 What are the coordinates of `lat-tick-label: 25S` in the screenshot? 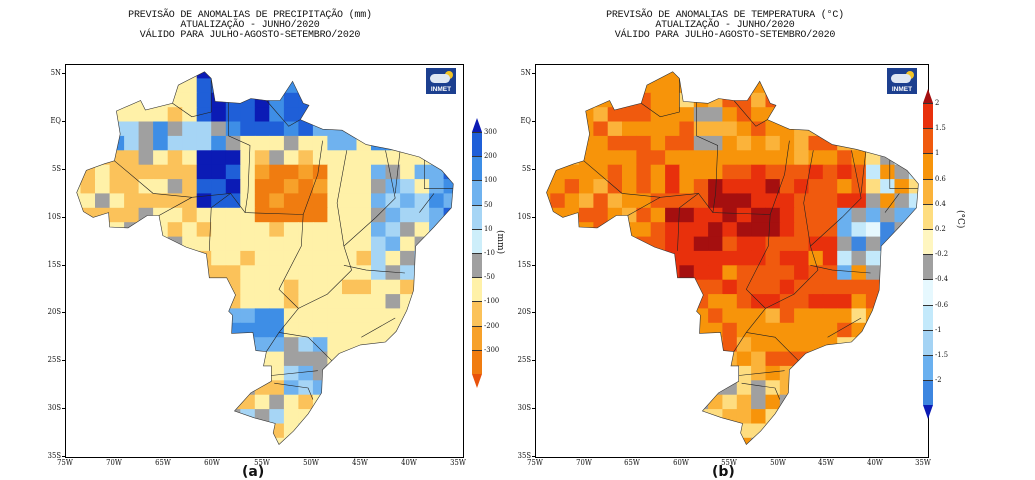 It's located at (54, 360).